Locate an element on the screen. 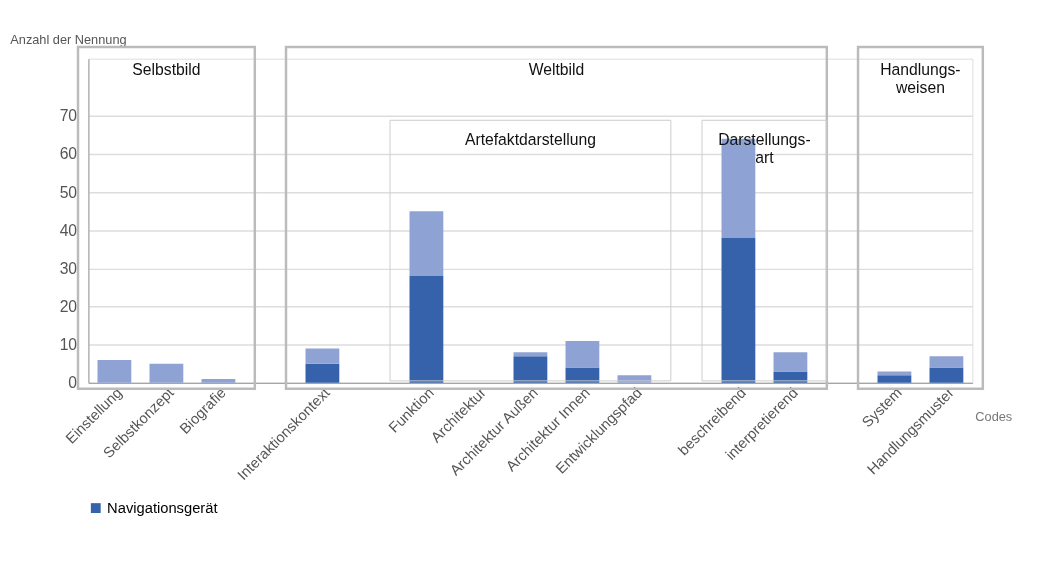  y-tick-label: 20 is located at coordinates (68, 306).